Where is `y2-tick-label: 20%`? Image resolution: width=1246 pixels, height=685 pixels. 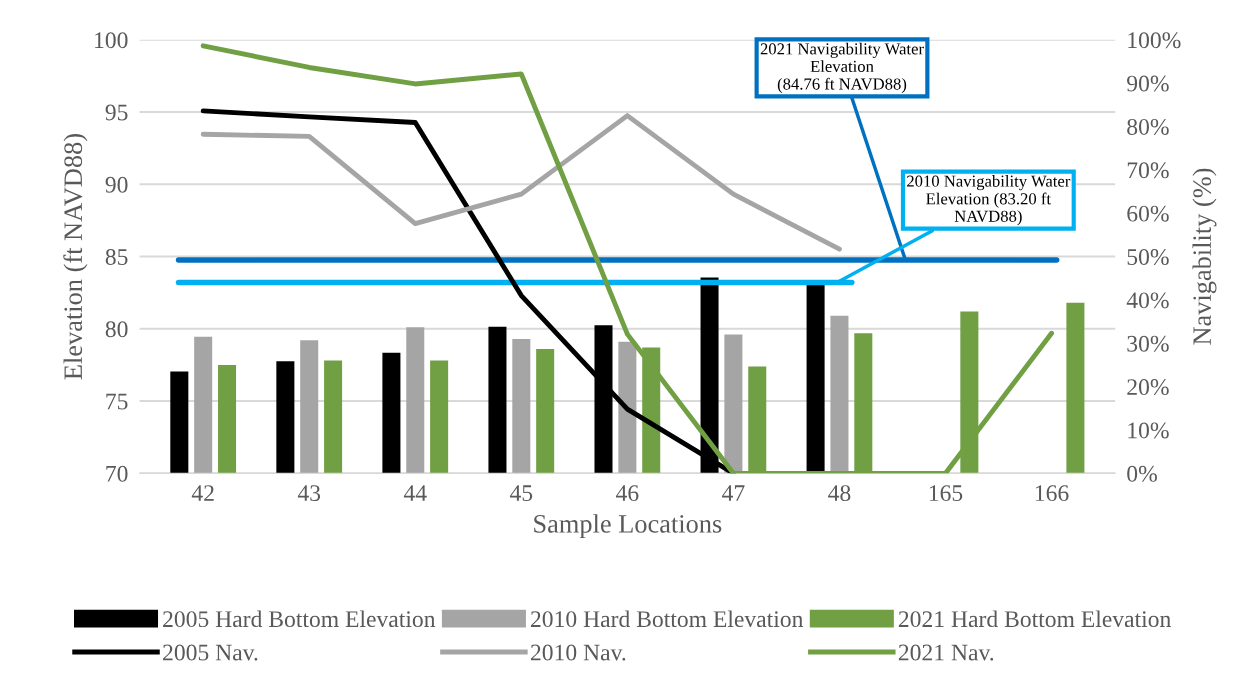 y2-tick-label: 20% is located at coordinates (1148, 387).